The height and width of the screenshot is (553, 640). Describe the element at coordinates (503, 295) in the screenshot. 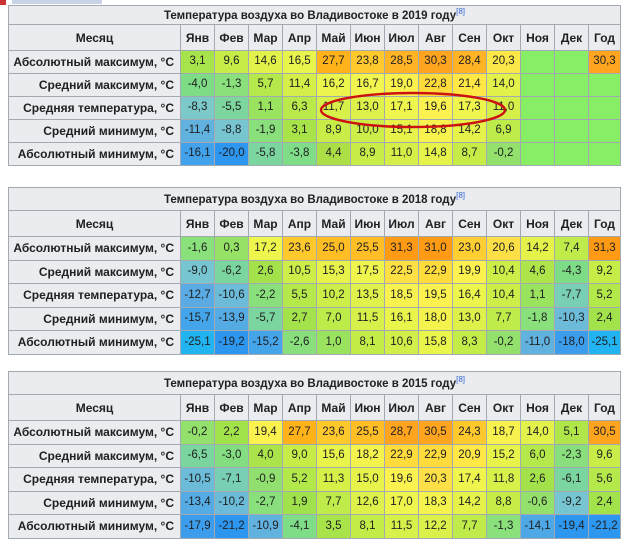

I see `temperature-cell: 10,4` at that location.